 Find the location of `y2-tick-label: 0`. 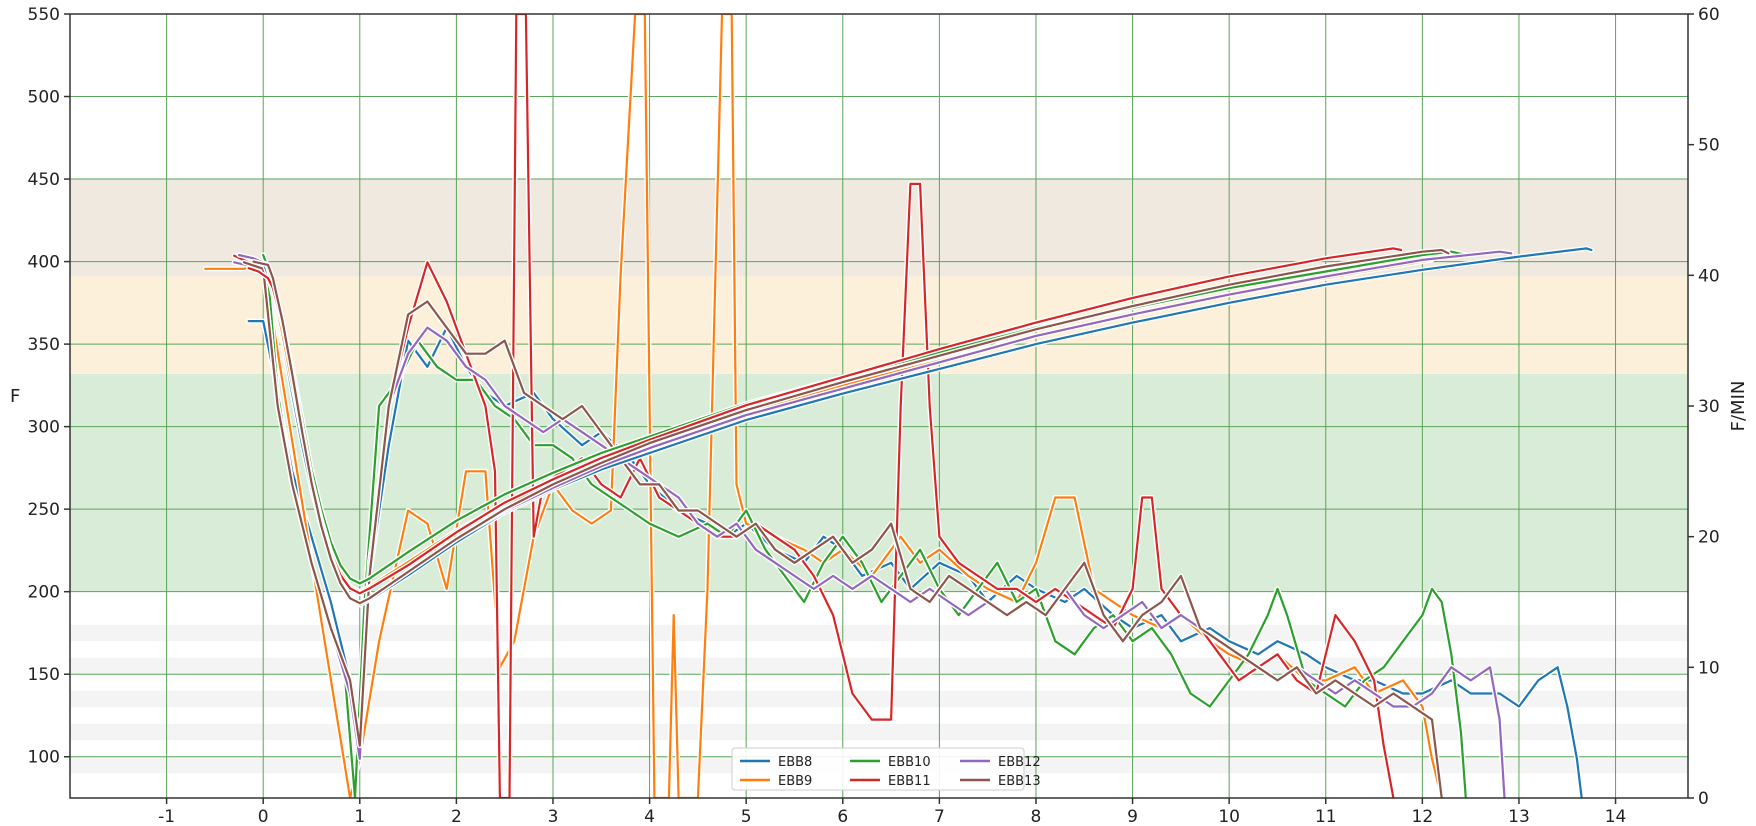

y2-tick-label: 0 is located at coordinates (1703, 799).